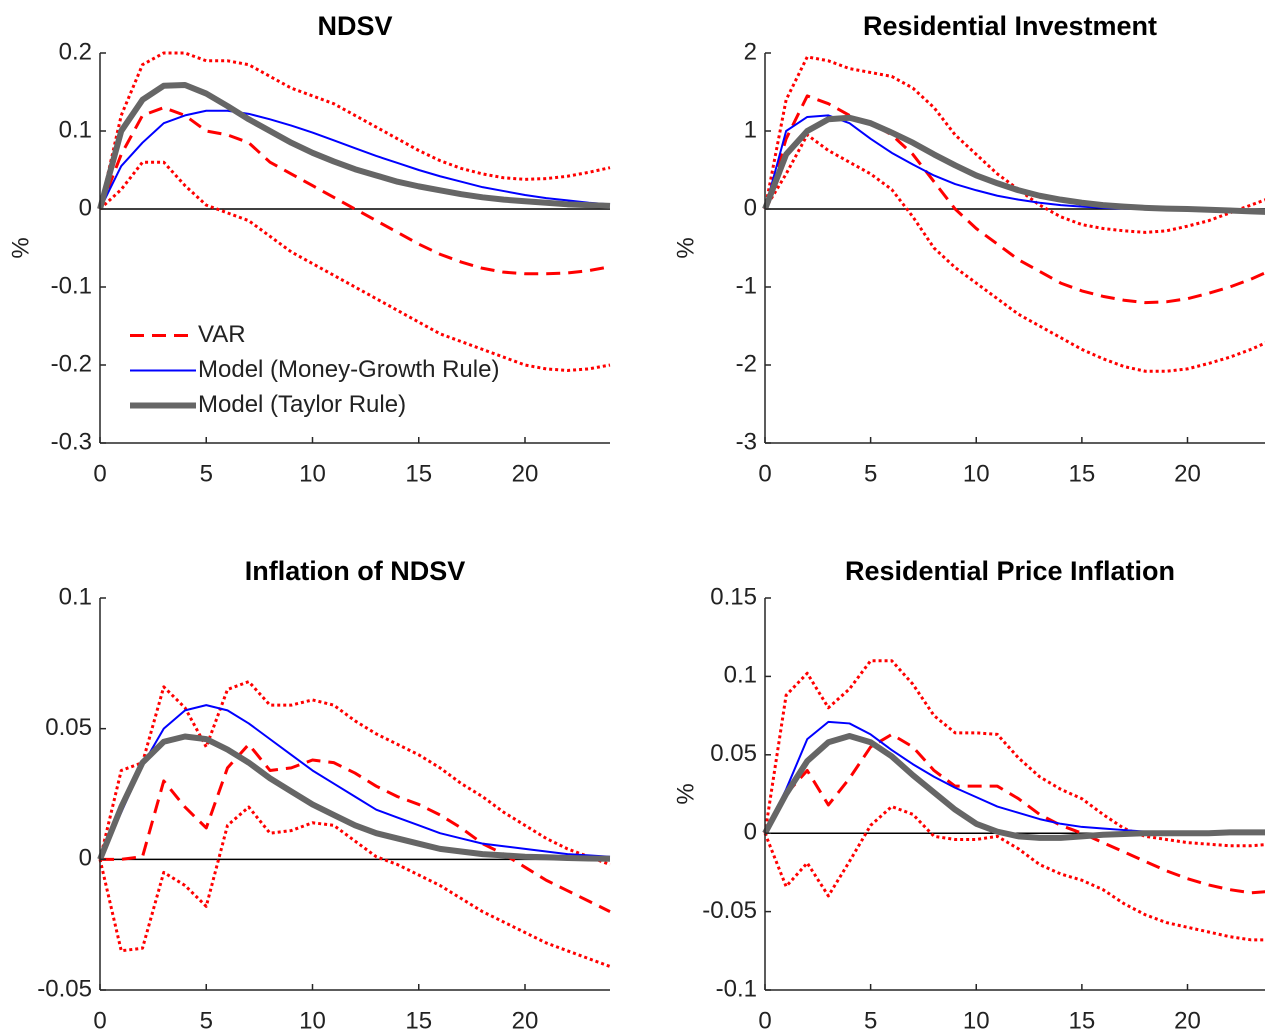 Image resolution: width=1265 pixels, height=1034 pixels. What do you see at coordinates (71, 363) in the screenshot?
I see `y-tick-label: -0.2` at bounding box center [71, 363].